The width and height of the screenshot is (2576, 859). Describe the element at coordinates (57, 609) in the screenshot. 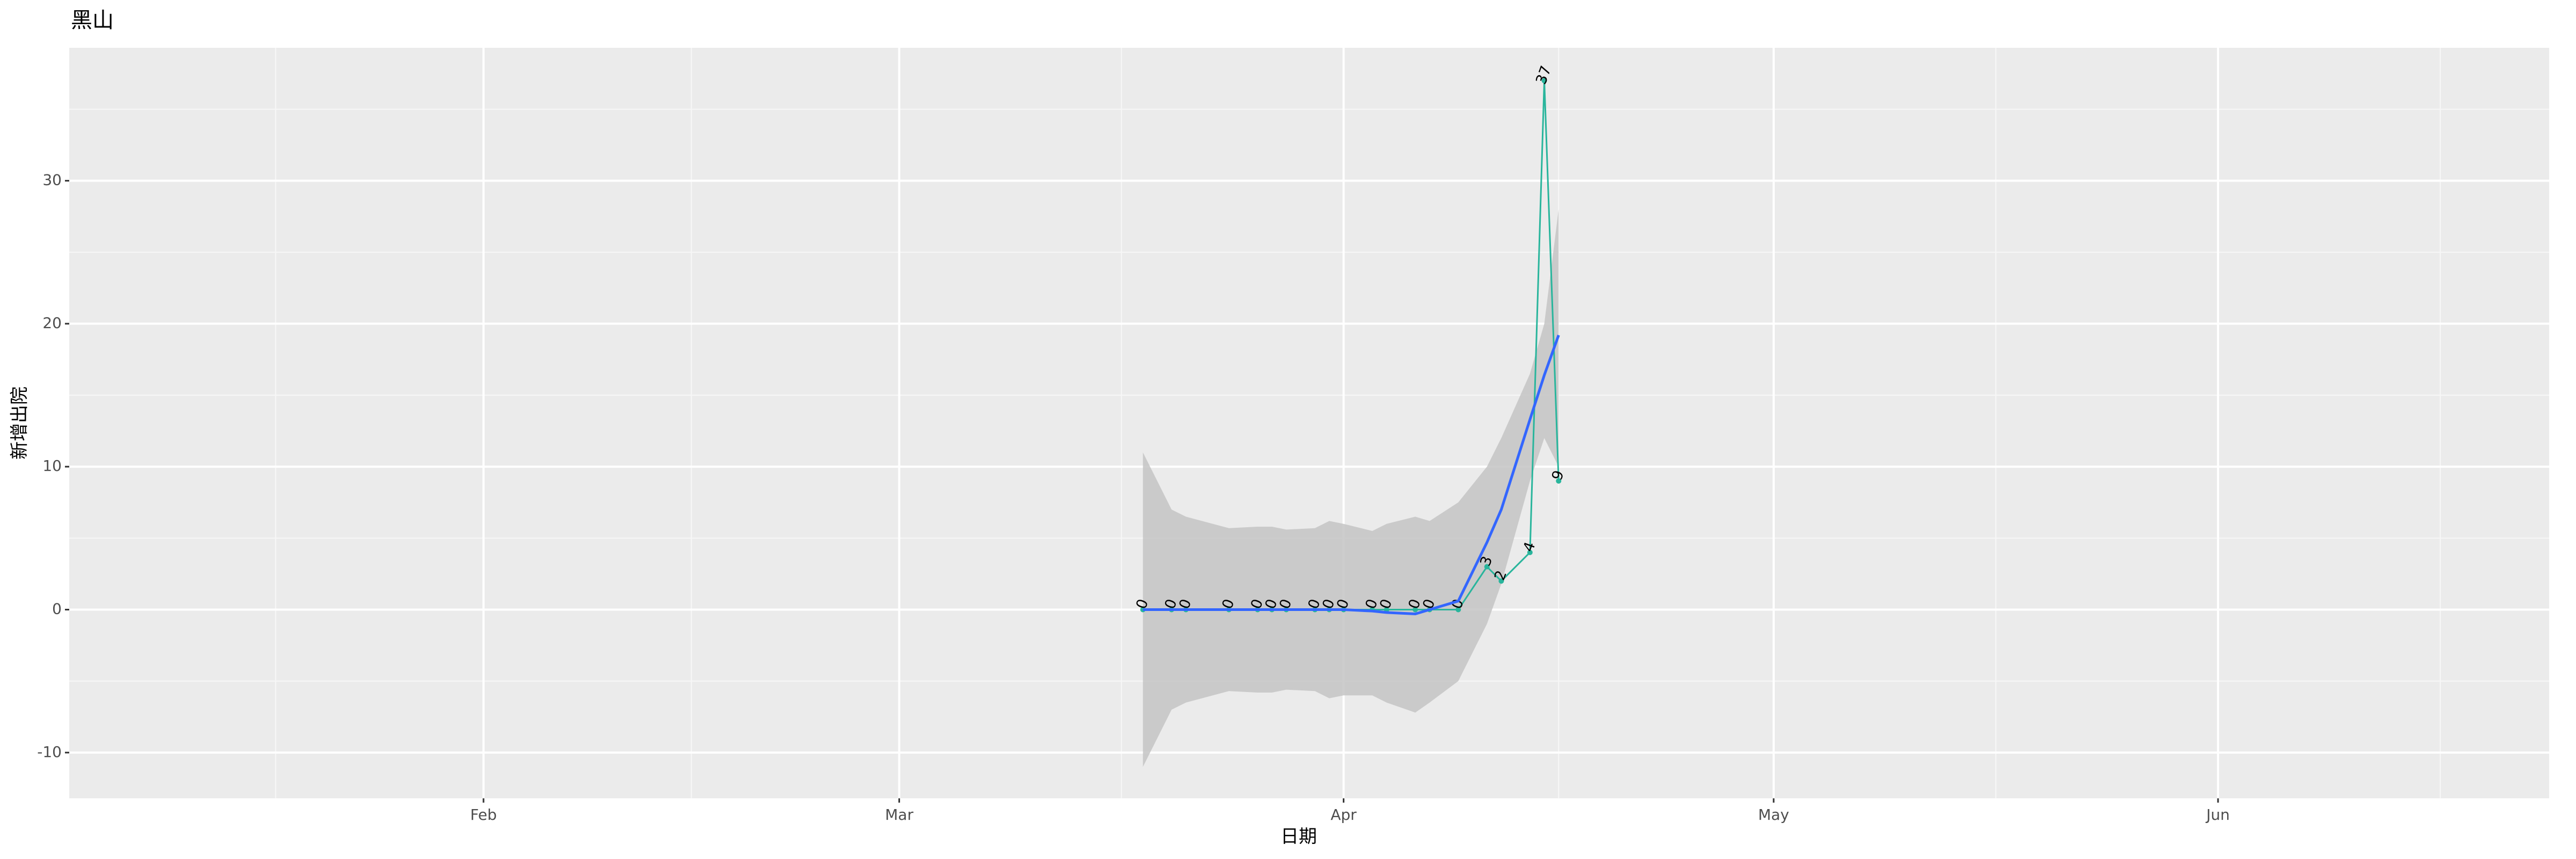

I see `y-tick-label: 0` at that location.